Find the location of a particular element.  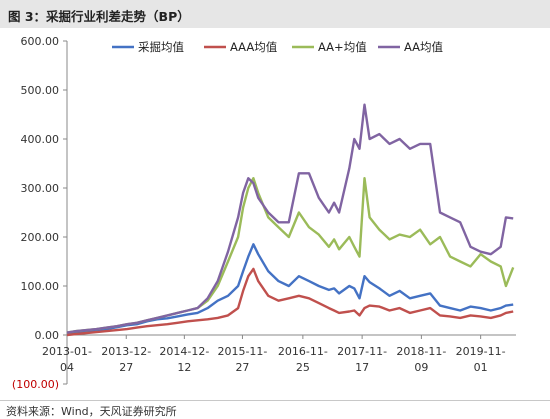

y-tick-label: 600.00 is located at coordinates (40, 41).